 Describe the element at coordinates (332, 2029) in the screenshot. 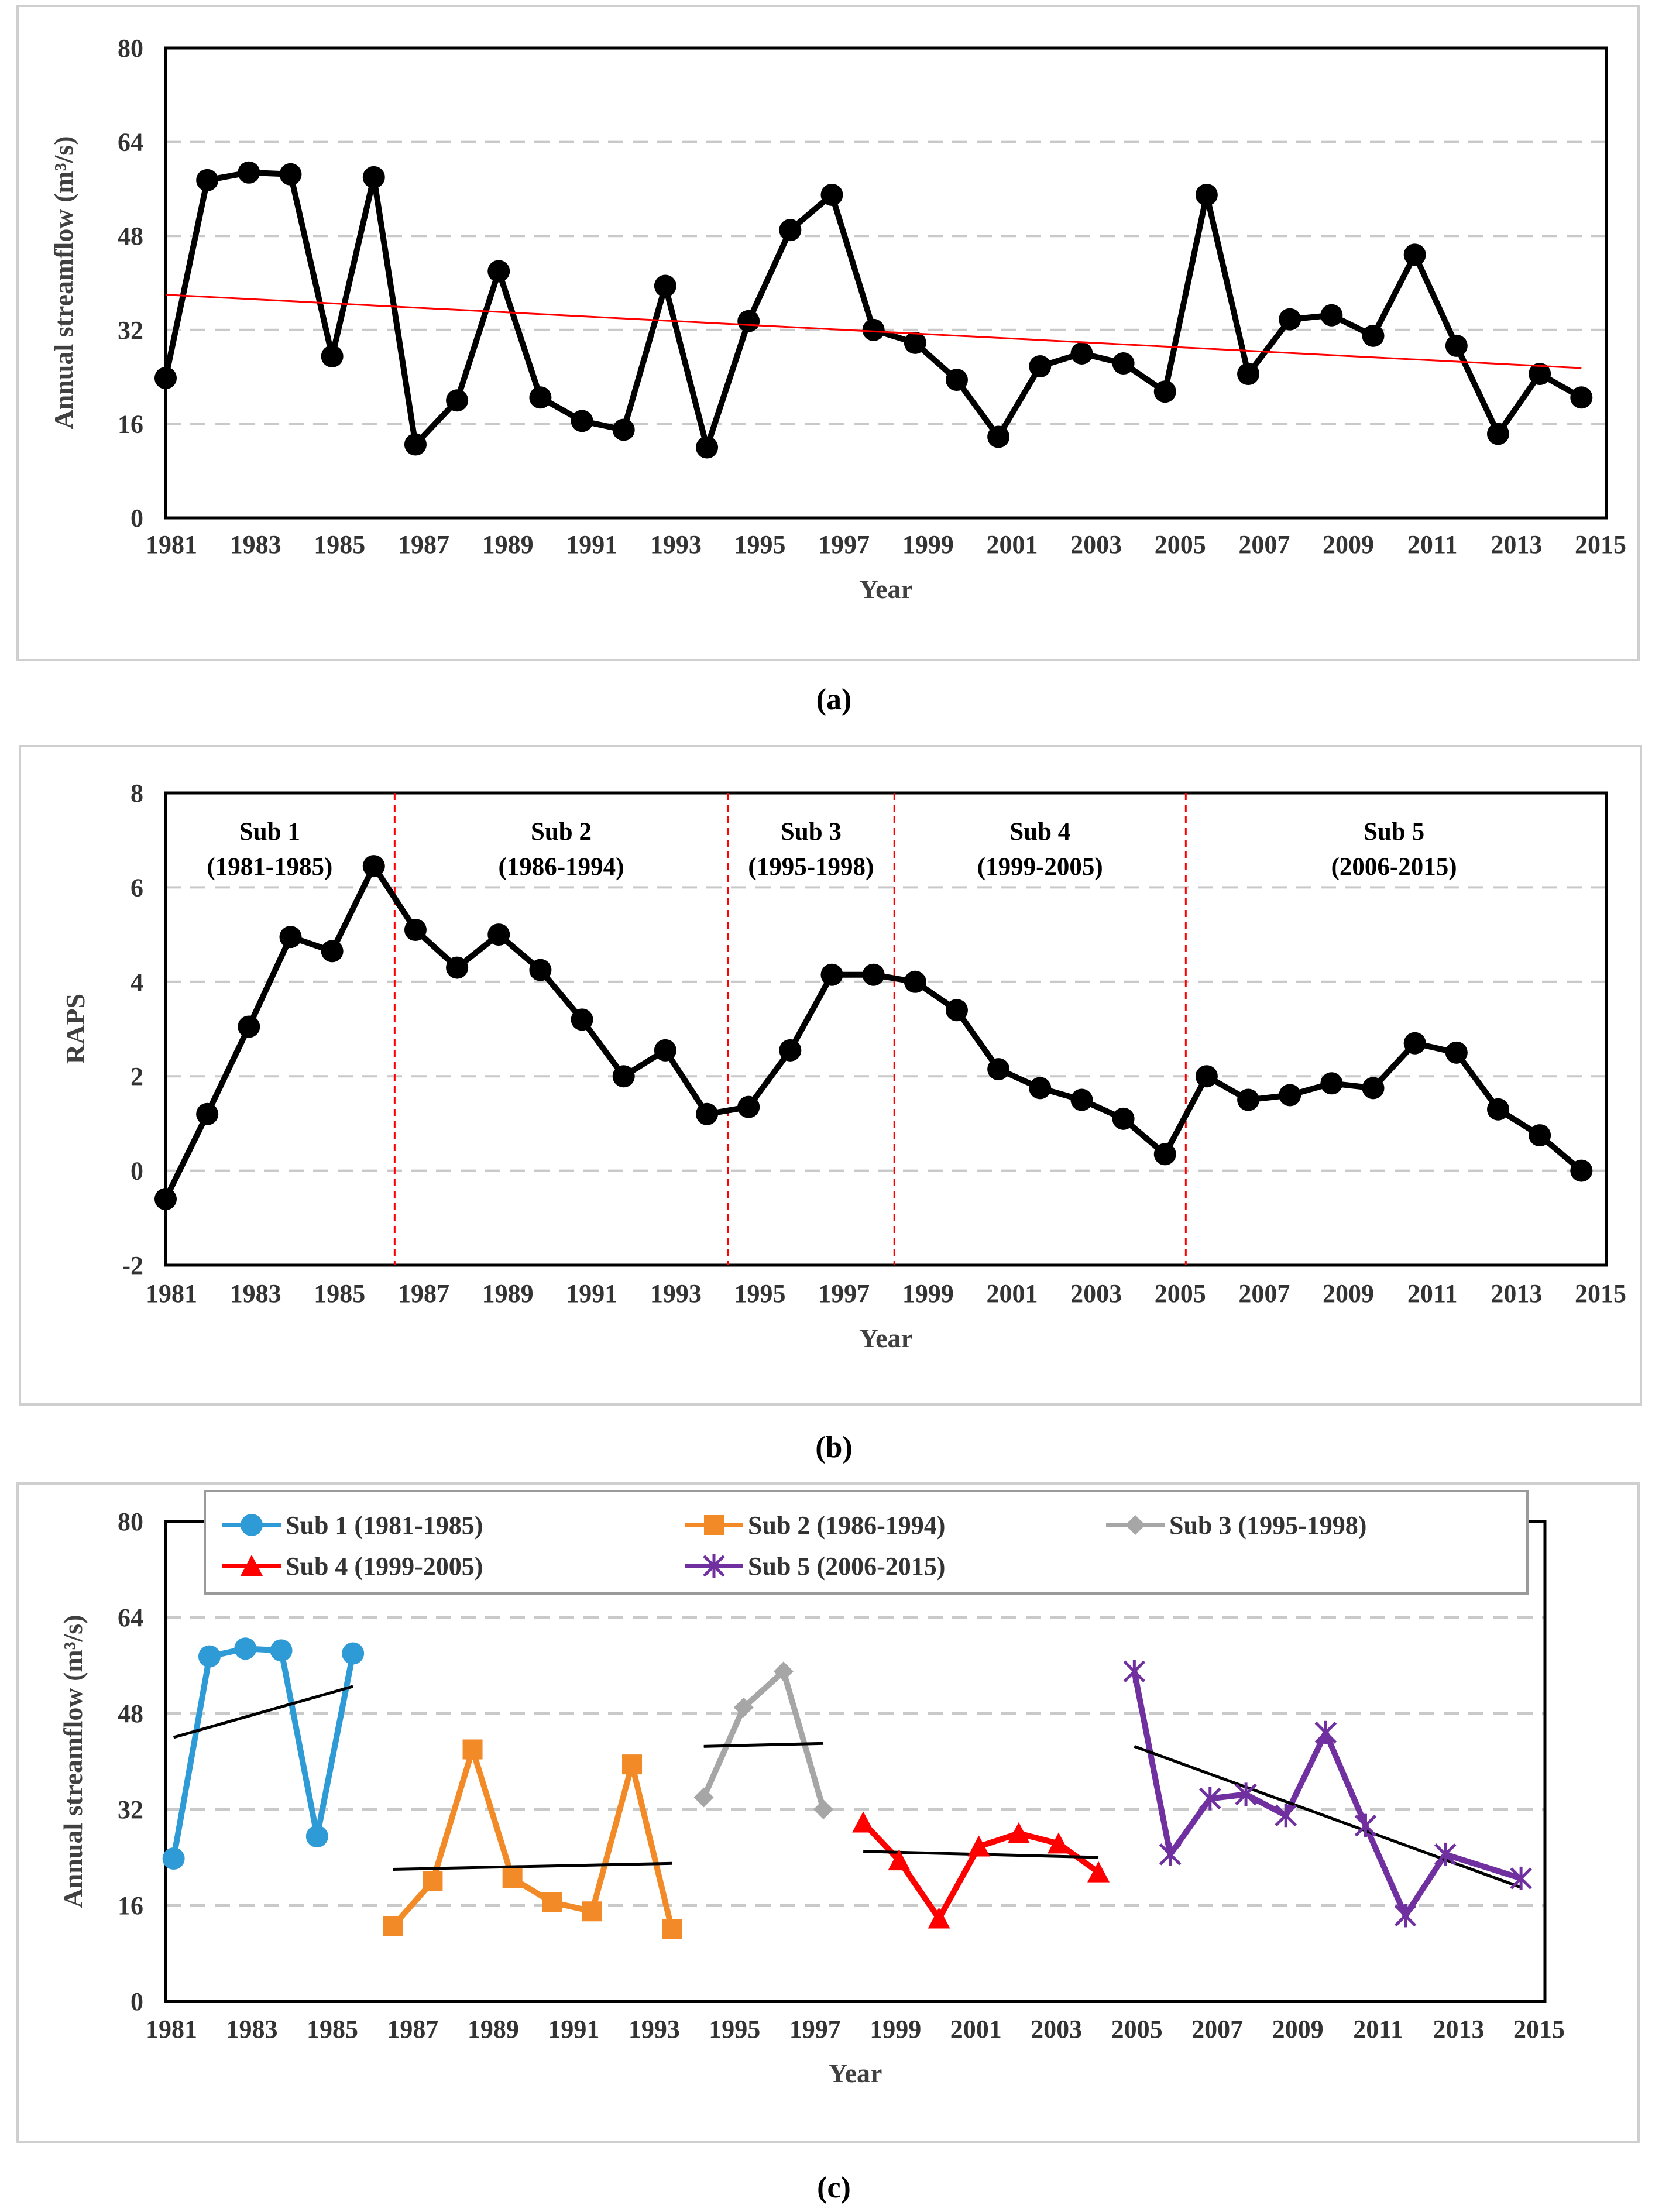

I see `x-tick-label: 1985` at that location.